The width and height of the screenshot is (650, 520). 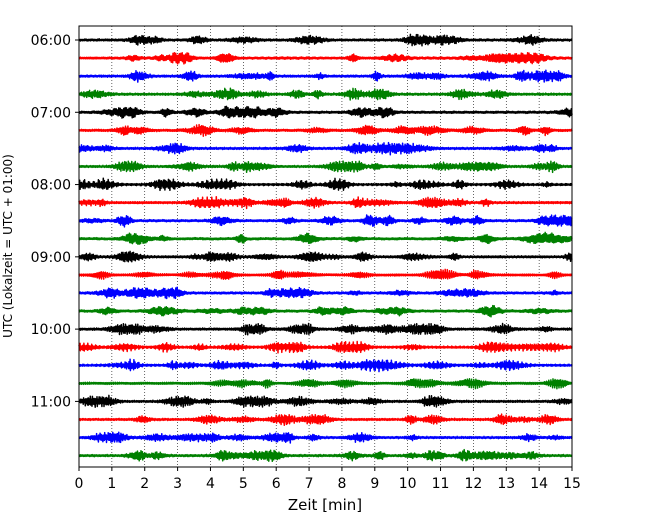 What do you see at coordinates (51, 113) in the screenshot?
I see `y-tick-label: 07:00` at bounding box center [51, 113].